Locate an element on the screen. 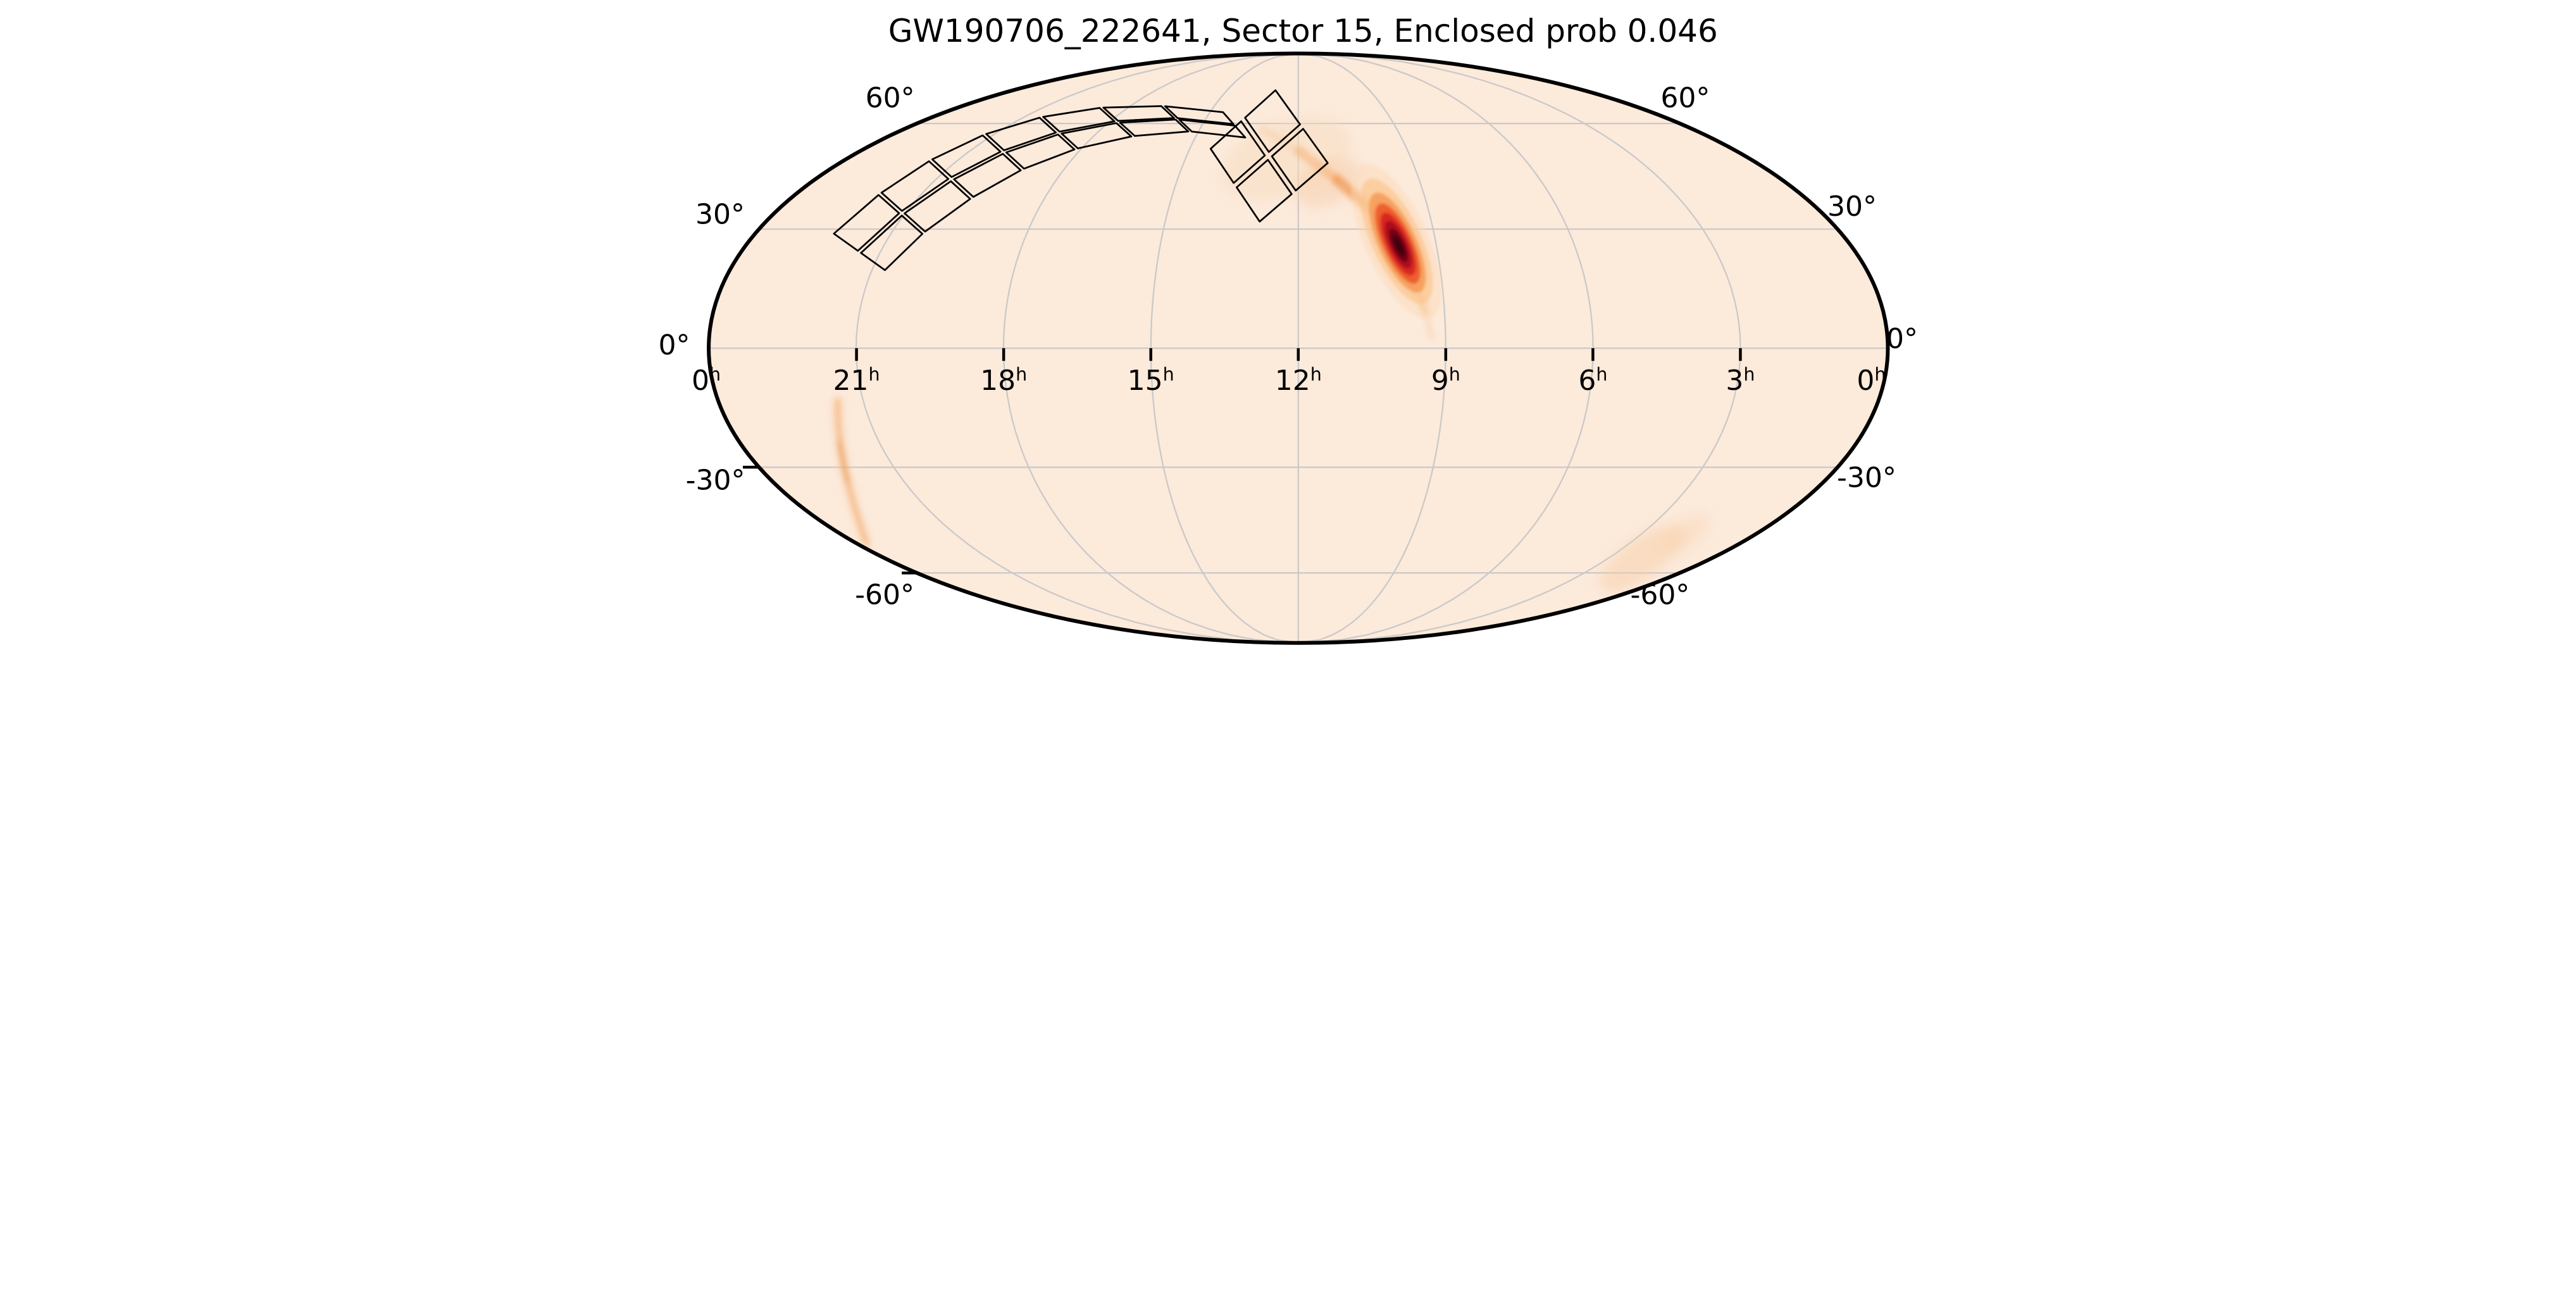 The height and width of the screenshot is (1314, 2576). ra-label-15h: 15h is located at coordinates (1151, 380).